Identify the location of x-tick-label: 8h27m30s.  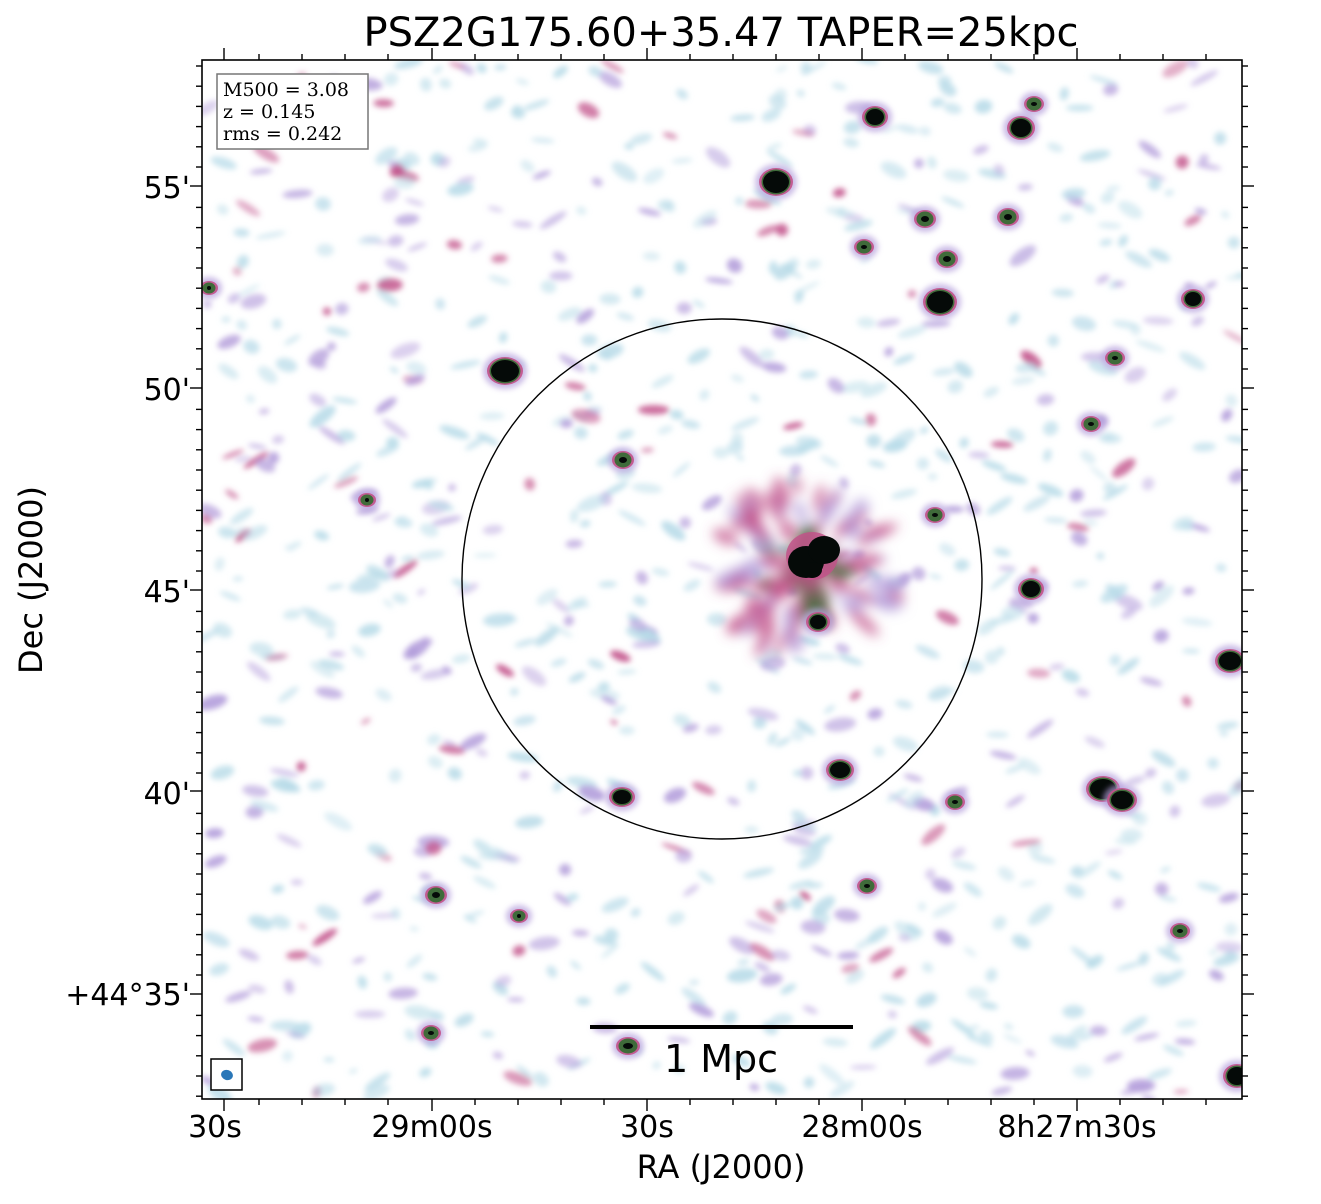
(1076, 1127).